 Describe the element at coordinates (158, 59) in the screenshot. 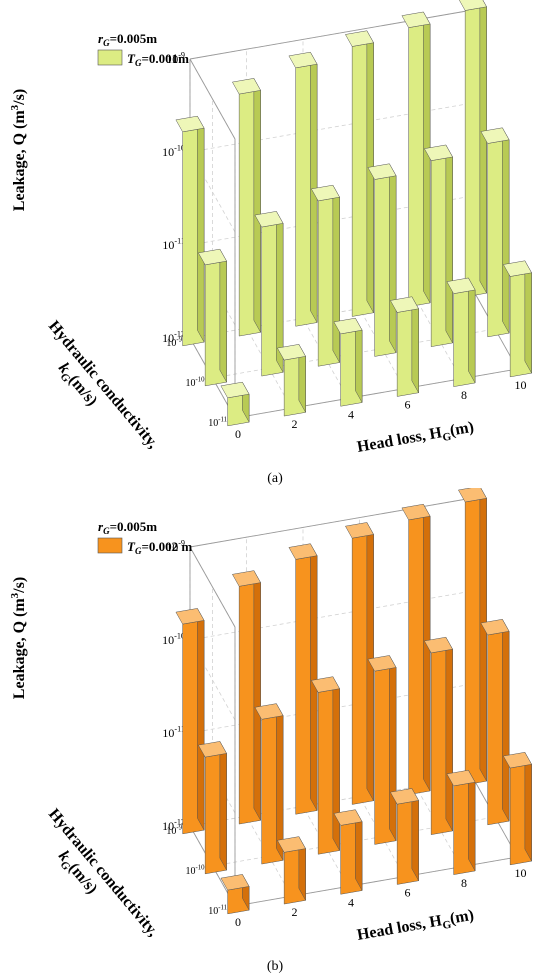

I see `legend-t-text: TG=0.001m` at that location.